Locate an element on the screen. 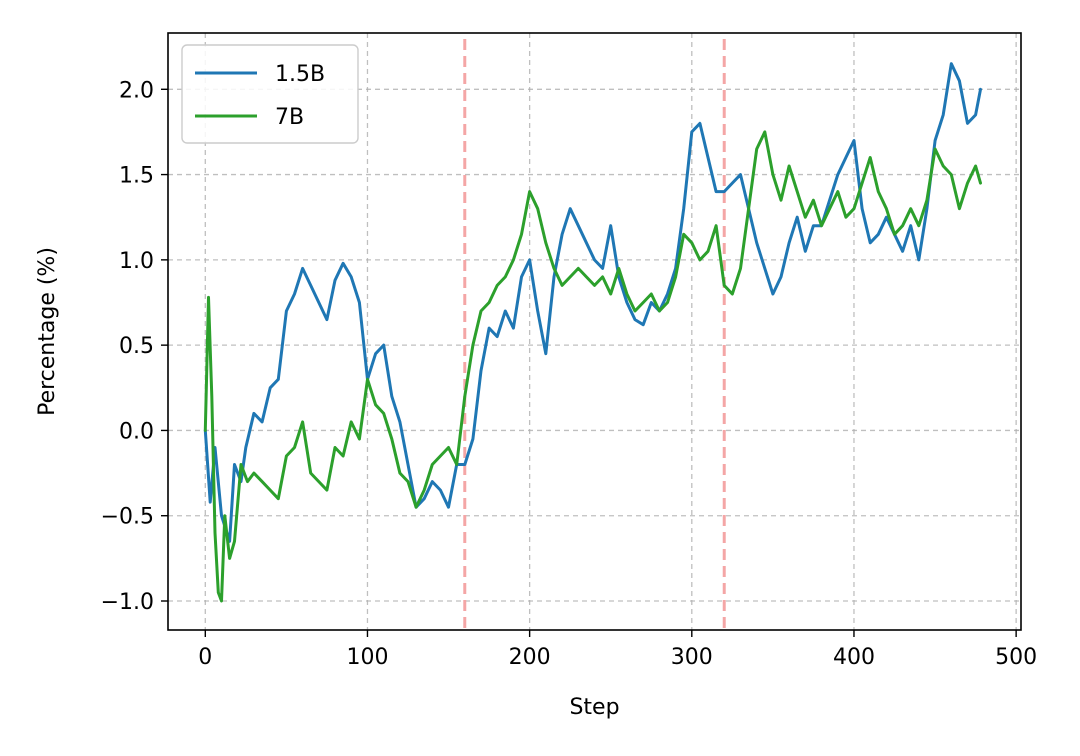 This screenshot has height=756, width=1080. x-tick-label: 300 is located at coordinates (692, 657).